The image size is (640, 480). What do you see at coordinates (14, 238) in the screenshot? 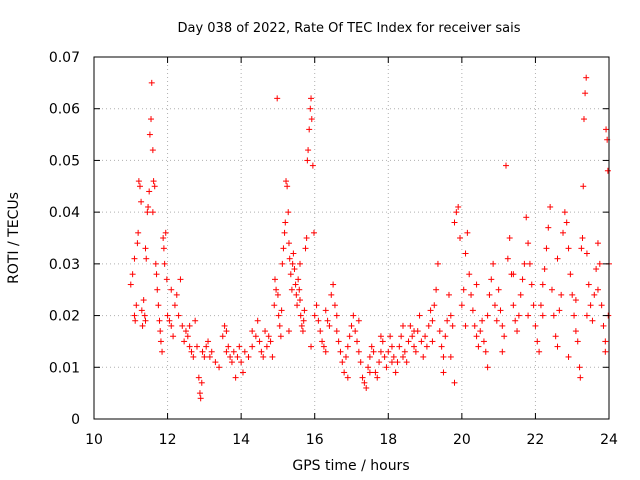
I see `y-axis-label: ROTI / TECUs` at bounding box center [14, 238].